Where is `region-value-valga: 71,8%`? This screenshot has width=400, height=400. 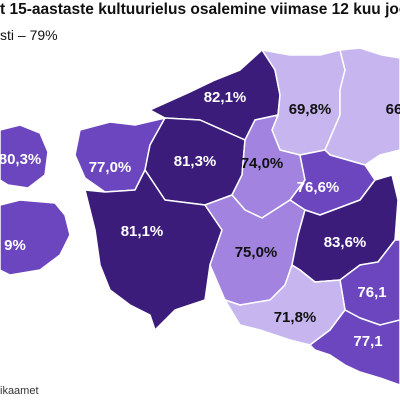
region-value-valga: 71,8% is located at coordinates (295, 317).